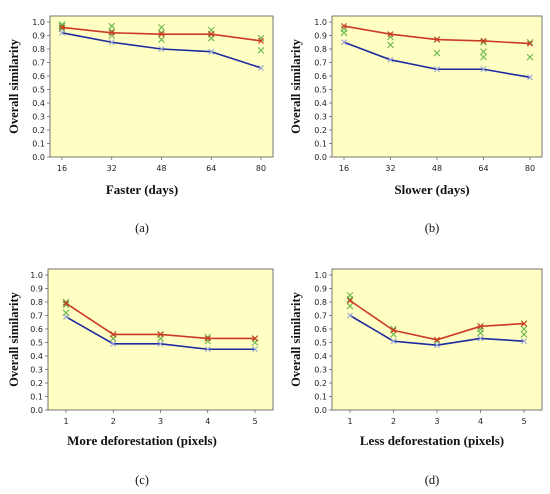 This screenshot has height=494, width=550. I want to click on y-tick-label: 0.7, so click(36, 316).